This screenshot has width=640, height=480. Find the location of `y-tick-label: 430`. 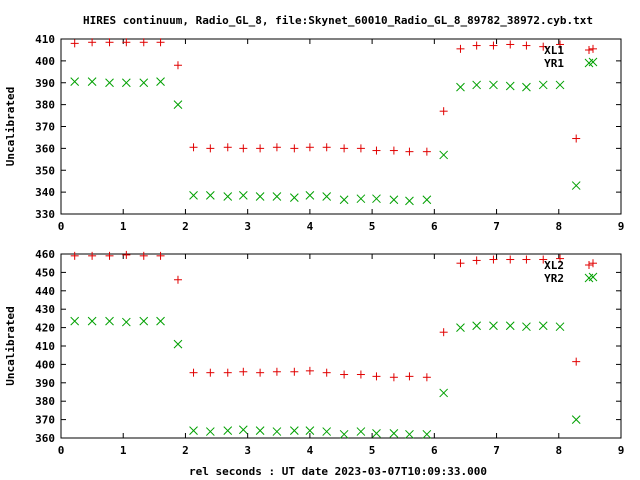

y-tick-label: 430 is located at coordinates (45, 309).